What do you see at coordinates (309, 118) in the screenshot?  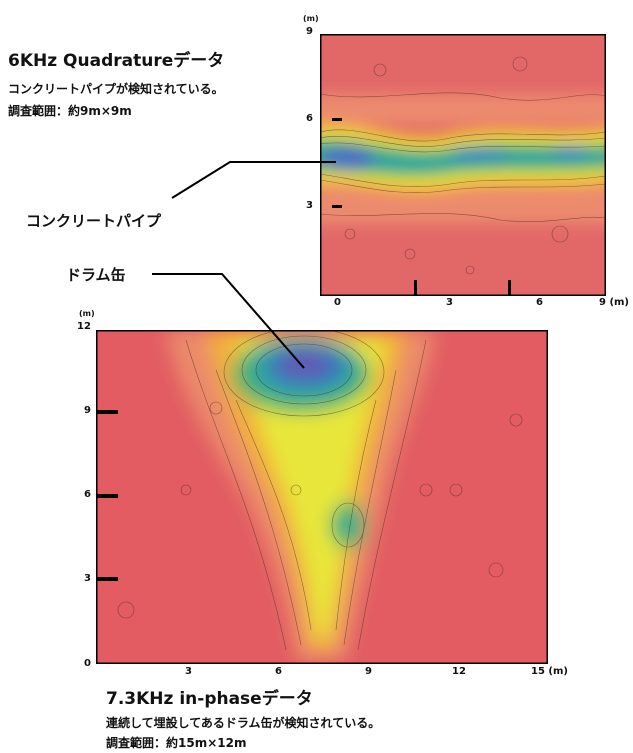 I see `quadrature-y-tick-6: 6` at bounding box center [309, 118].